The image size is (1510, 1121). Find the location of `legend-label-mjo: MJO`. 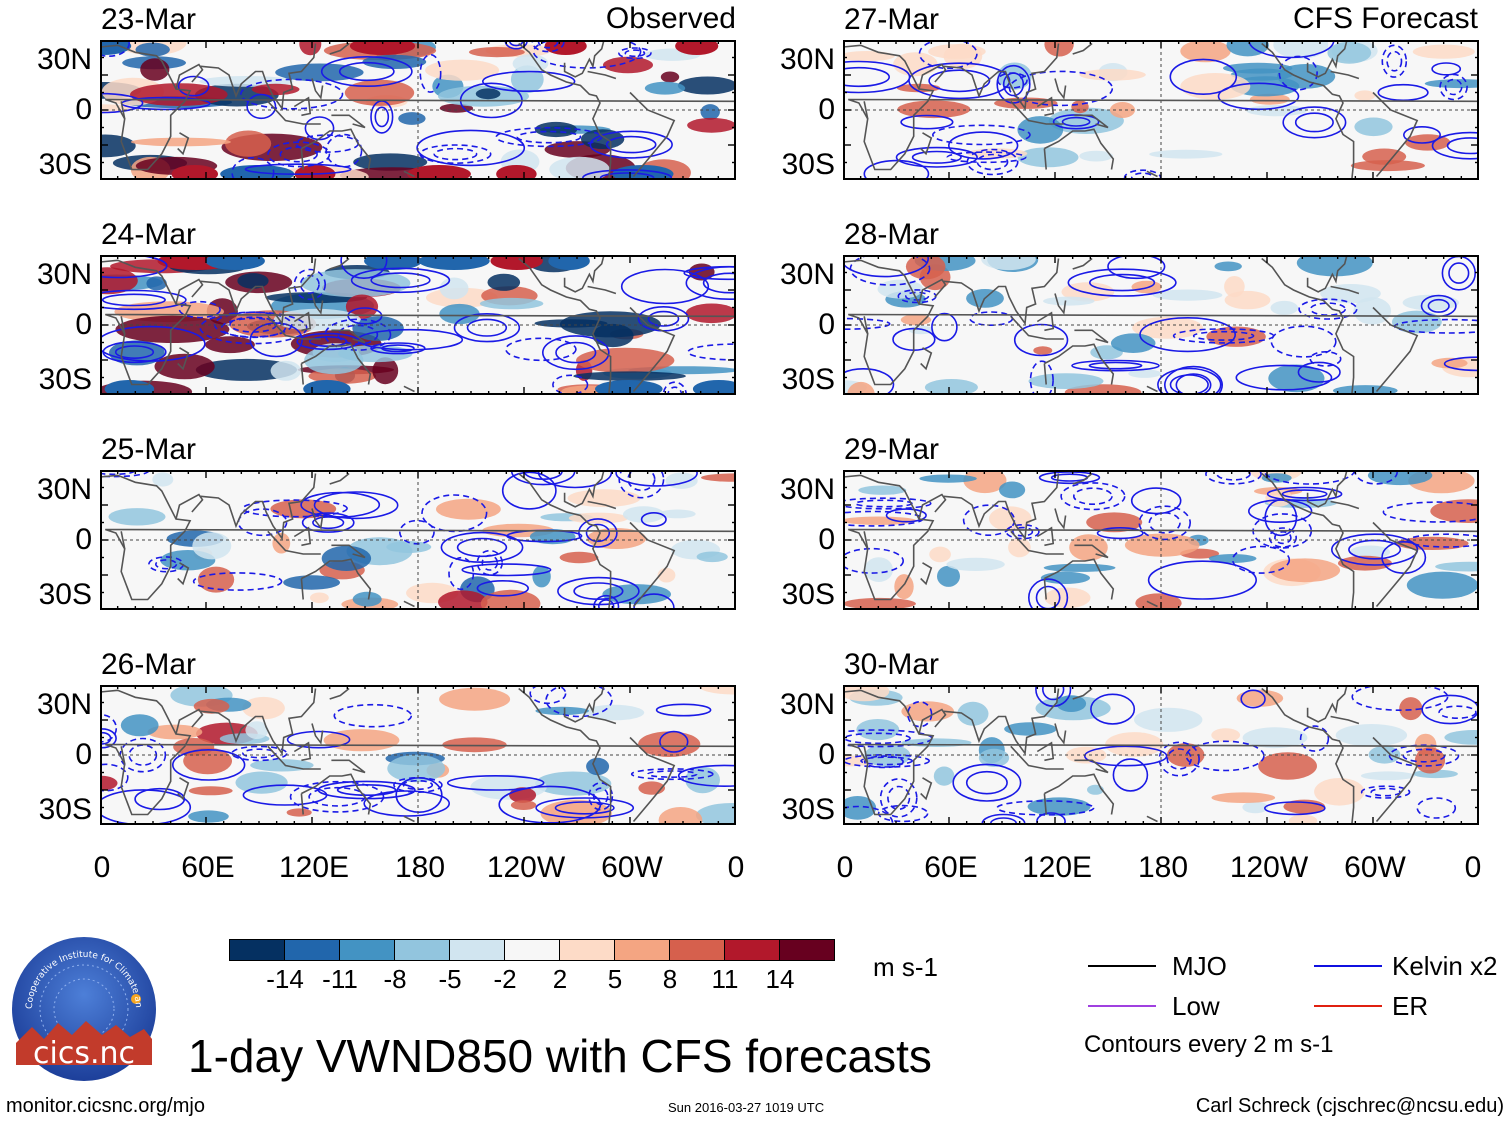

legend-label-mjo: MJO is located at coordinates (1199, 966).